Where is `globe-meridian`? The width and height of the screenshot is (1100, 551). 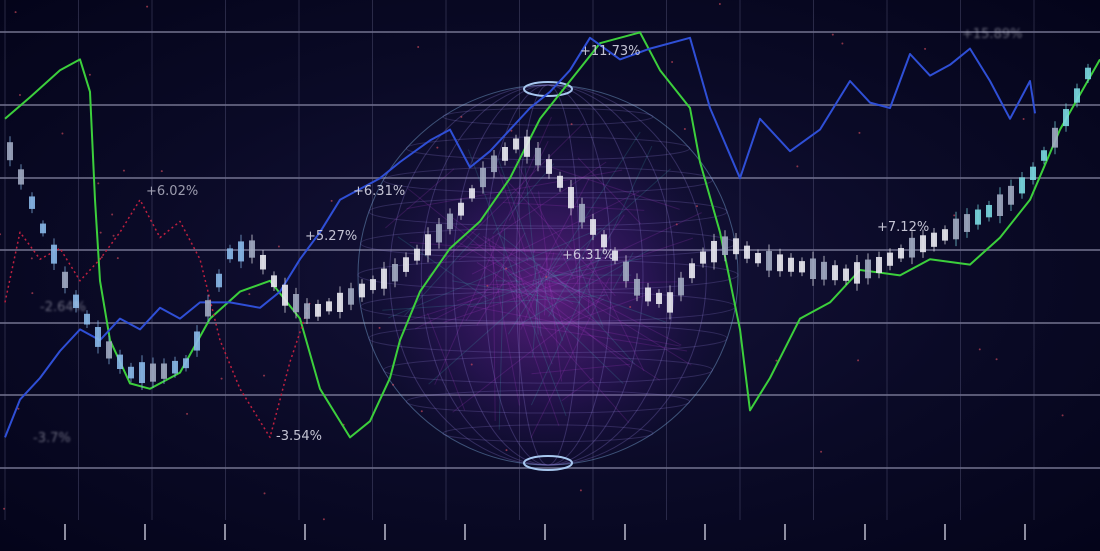 globe-meridian is located at coordinates (548, 275).